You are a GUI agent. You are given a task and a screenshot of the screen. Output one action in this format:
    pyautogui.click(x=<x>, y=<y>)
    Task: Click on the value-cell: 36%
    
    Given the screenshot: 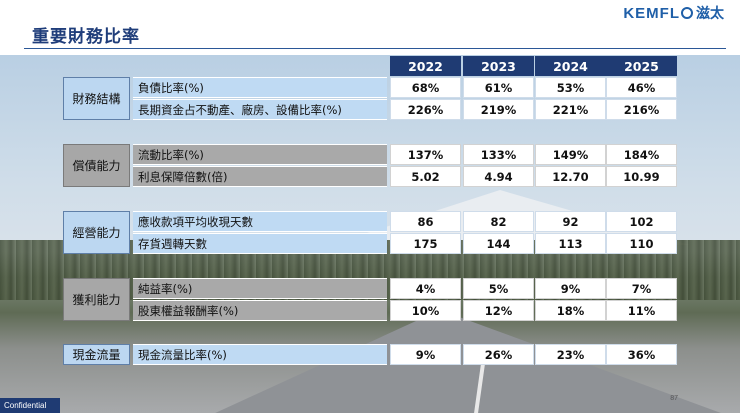 What is the action you would take?
    pyautogui.click(x=641, y=354)
    